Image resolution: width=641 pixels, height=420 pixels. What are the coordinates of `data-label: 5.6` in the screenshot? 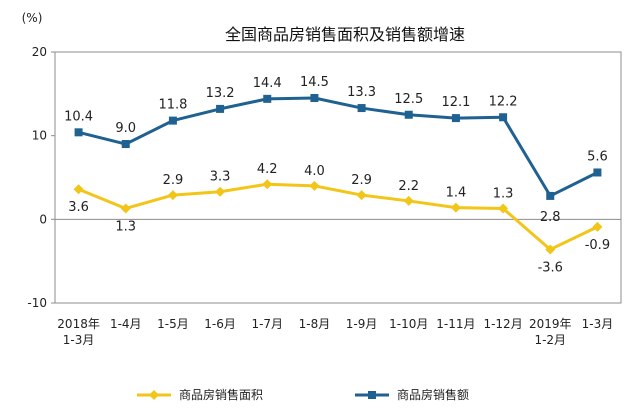 It's located at (597, 156).